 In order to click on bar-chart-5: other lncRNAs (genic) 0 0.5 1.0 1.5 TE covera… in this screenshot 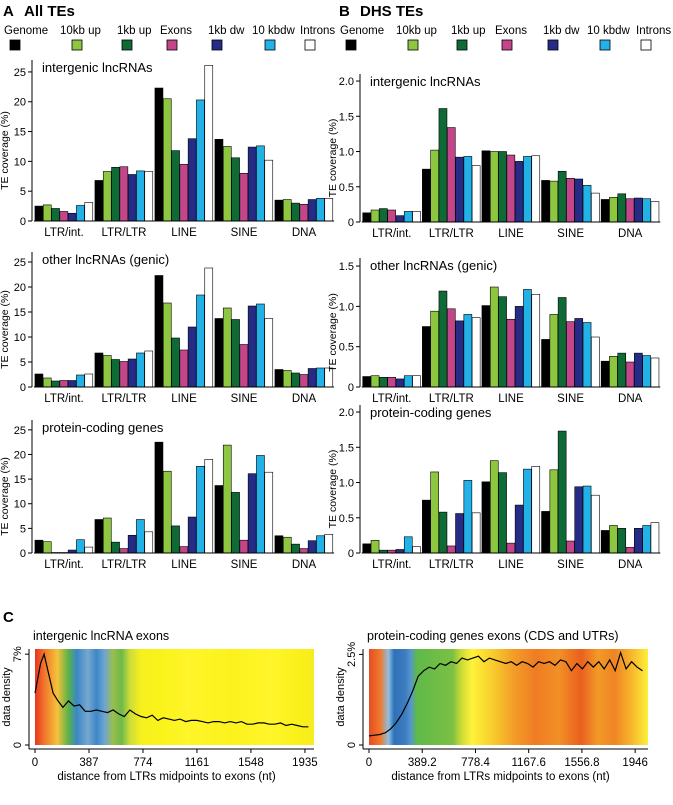, I will do `click(494, 331)`.